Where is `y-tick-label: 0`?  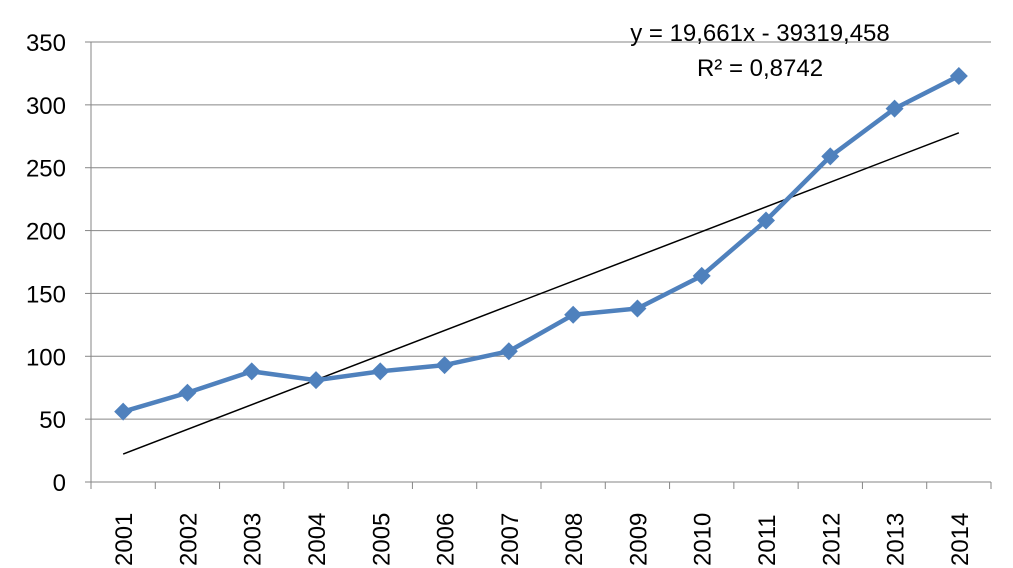
y-tick-label: 0 is located at coordinates (59, 483).